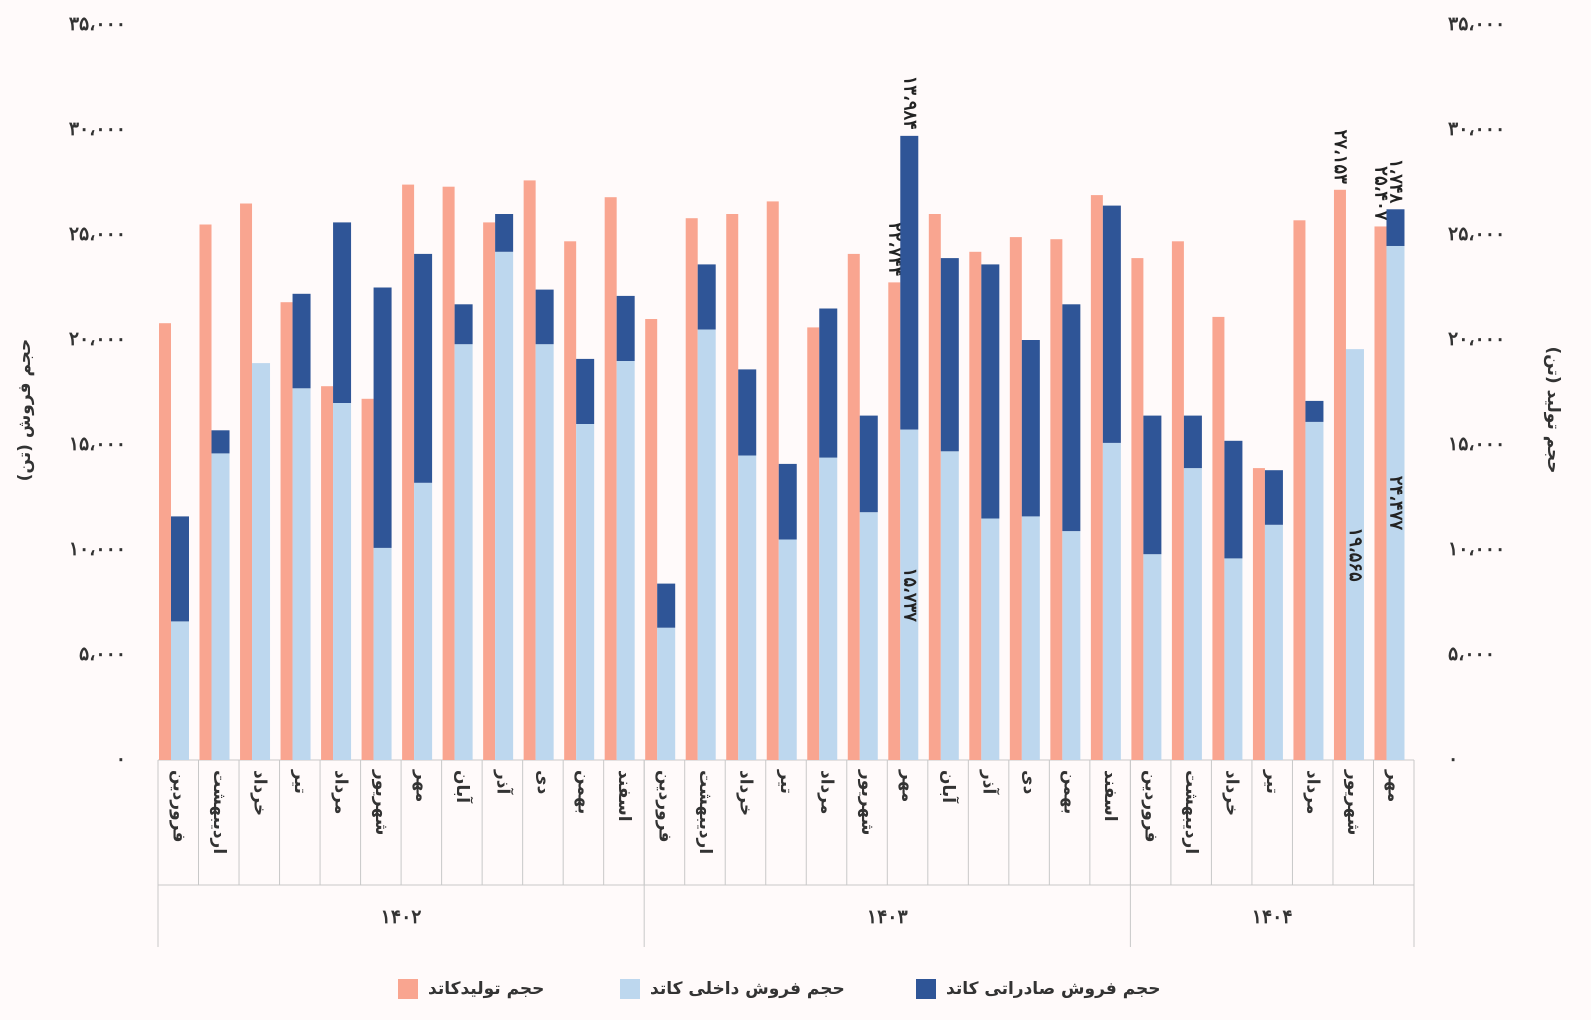 Image resolution: width=1591 pixels, height=1020 pixels. What do you see at coordinates (1553, 409) in the screenshot?
I see `y2-axis-label: حجم تولید (تن)` at bounding box center [1553, 409].